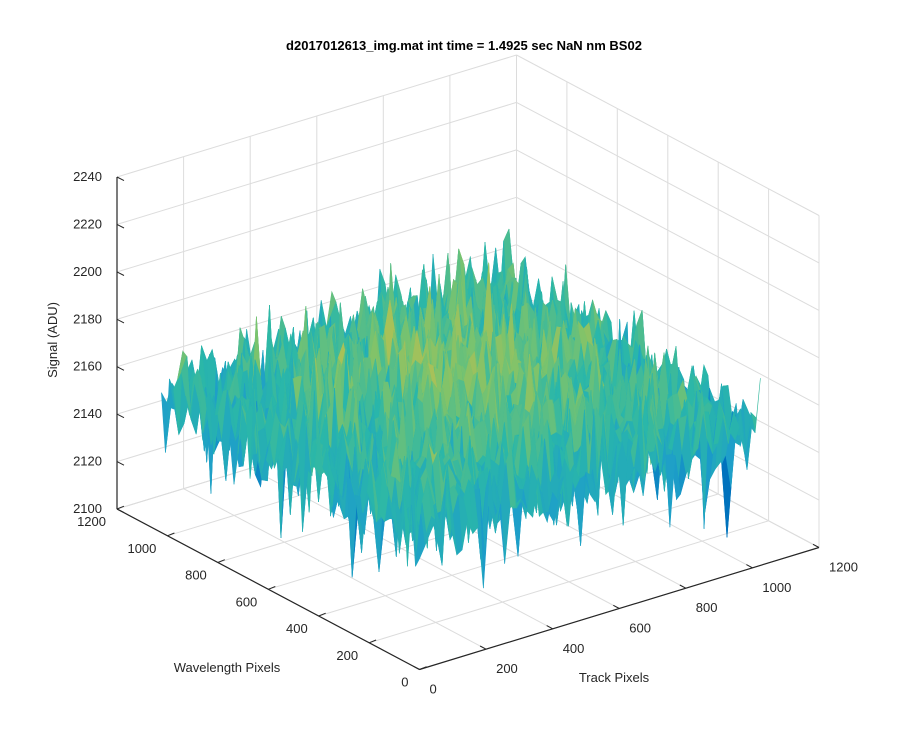  I want to click on y-tick-label: 800, so click(196, 575).